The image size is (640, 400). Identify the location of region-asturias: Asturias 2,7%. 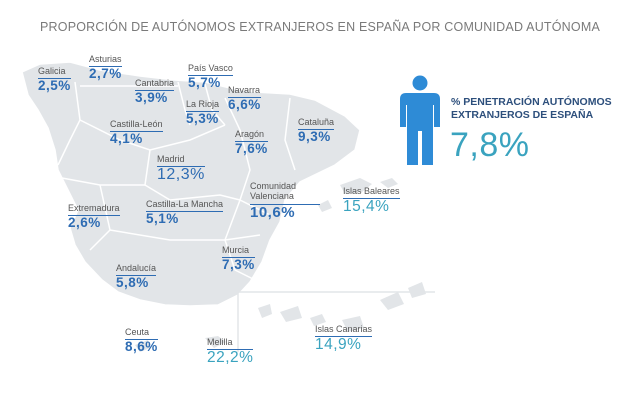
(105, 68).